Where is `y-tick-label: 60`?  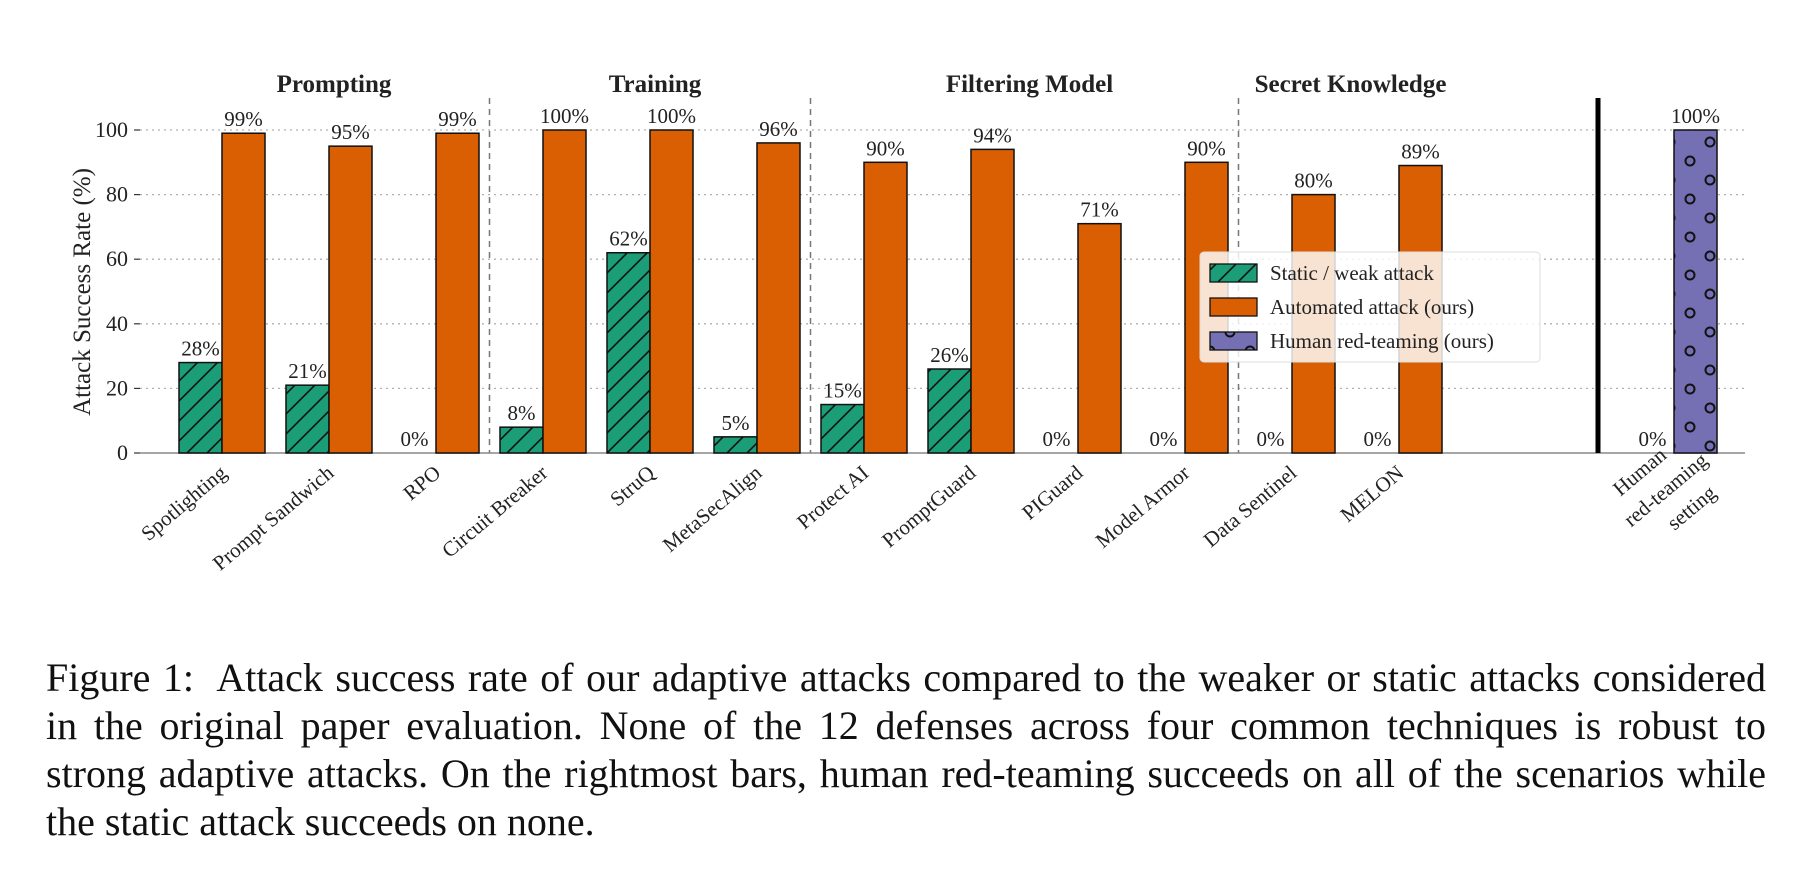
y-tick-label: 60 is located at coordinates (117, 258).